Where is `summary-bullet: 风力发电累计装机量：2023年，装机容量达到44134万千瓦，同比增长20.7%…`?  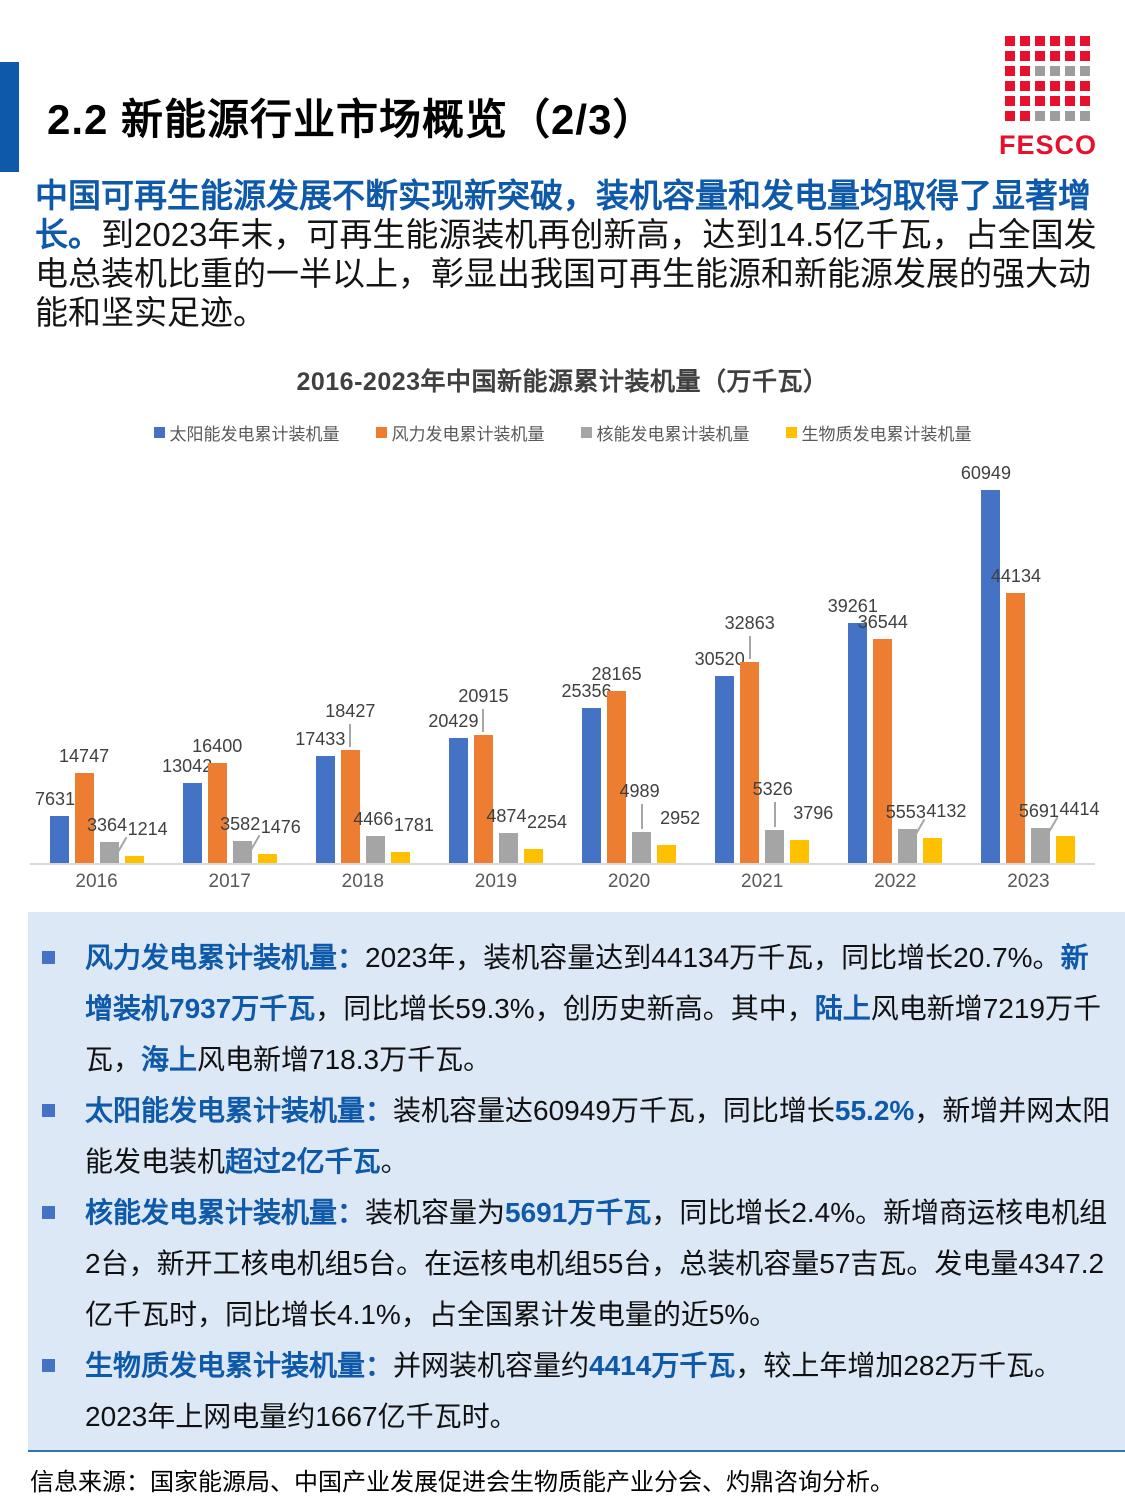
summary-bullet: 风力发电累计装机量：2023年，装机容量达到44134万千瓦，同比增长20.7%… is located at coordinates (577, 1008).